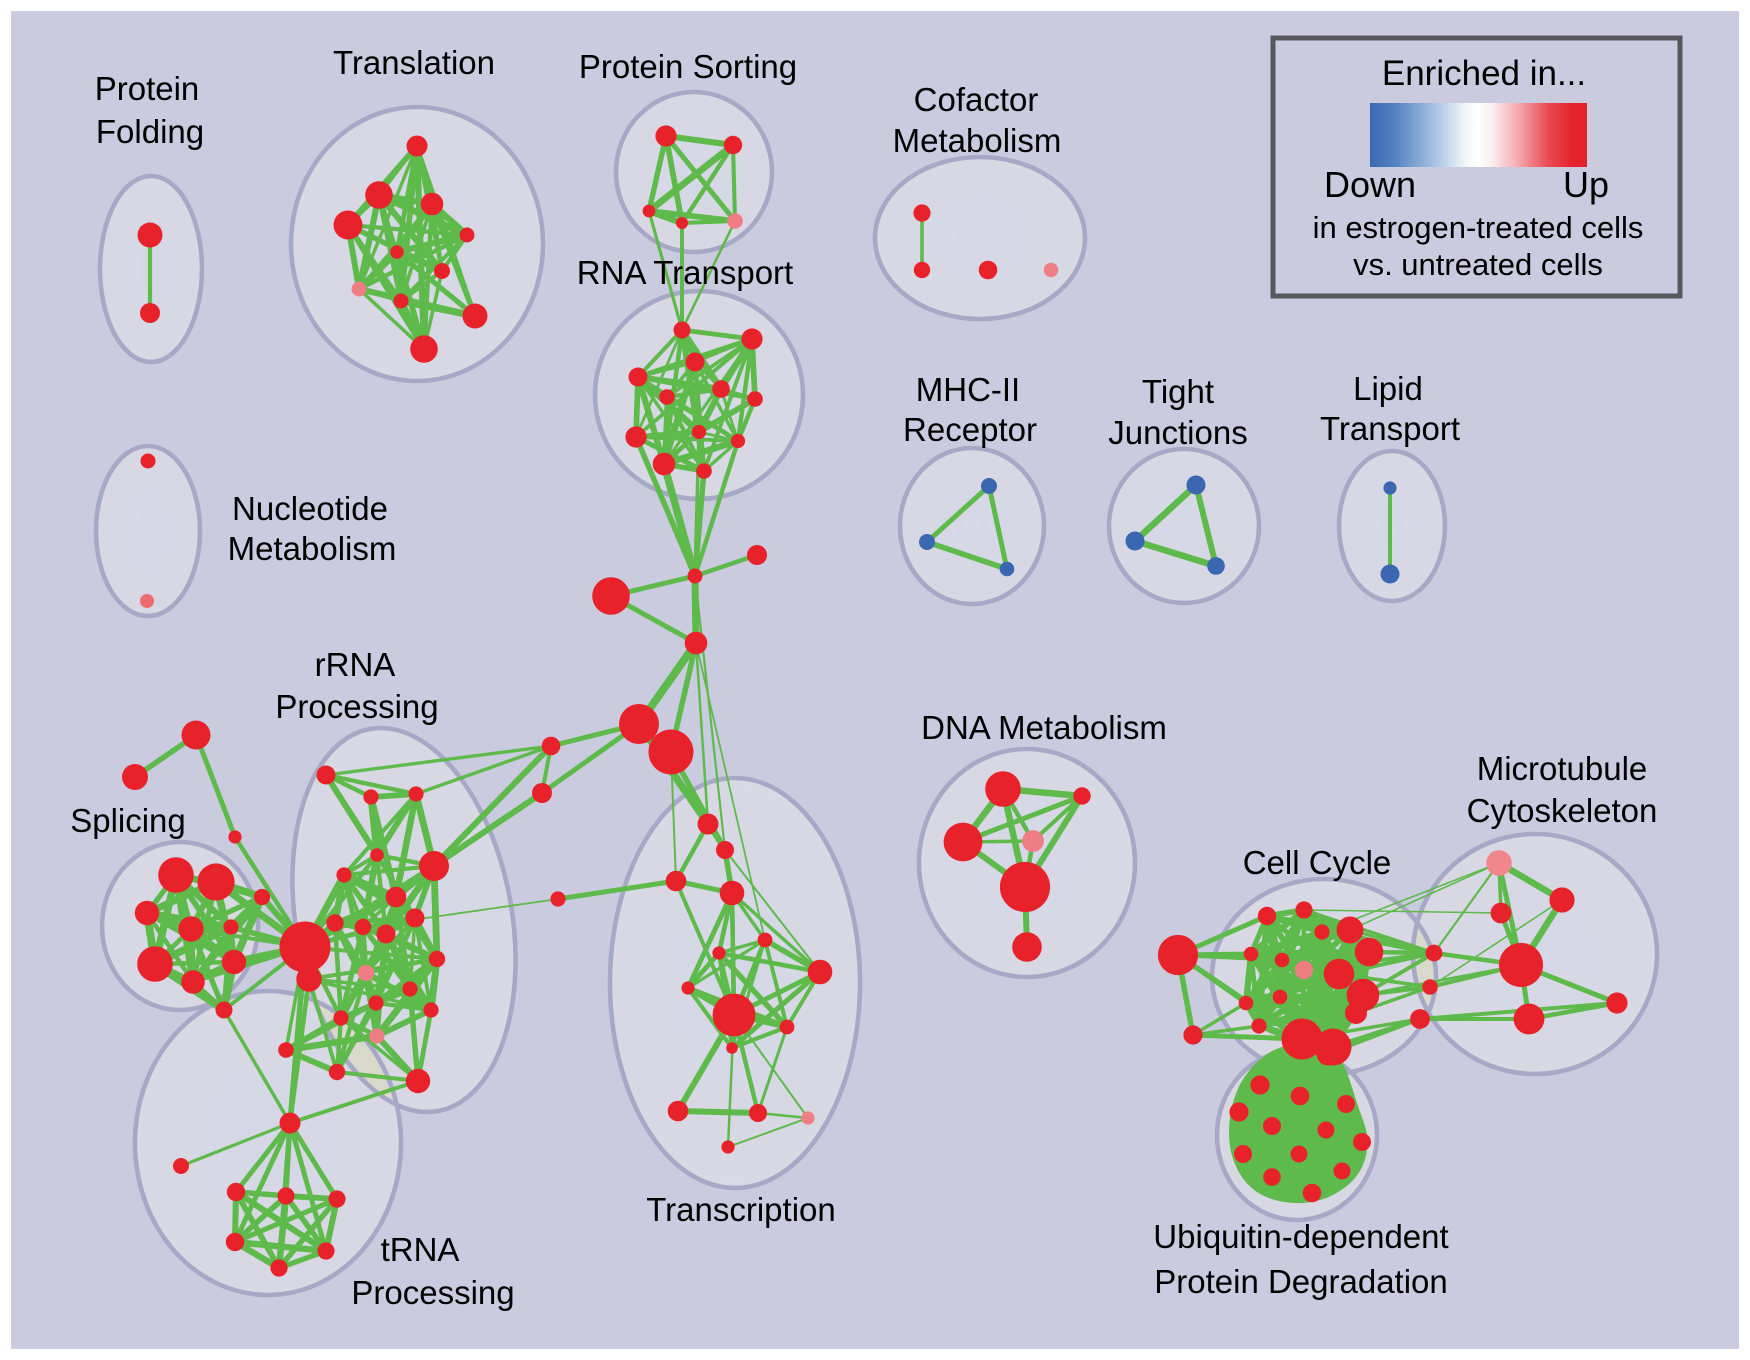 The height and width of the screenshot is (1360, 1750). What do you see at coordinates (968, 389) in the screenshot?
I see `svg-text: MHC-II` at bounding box center [968, 389].